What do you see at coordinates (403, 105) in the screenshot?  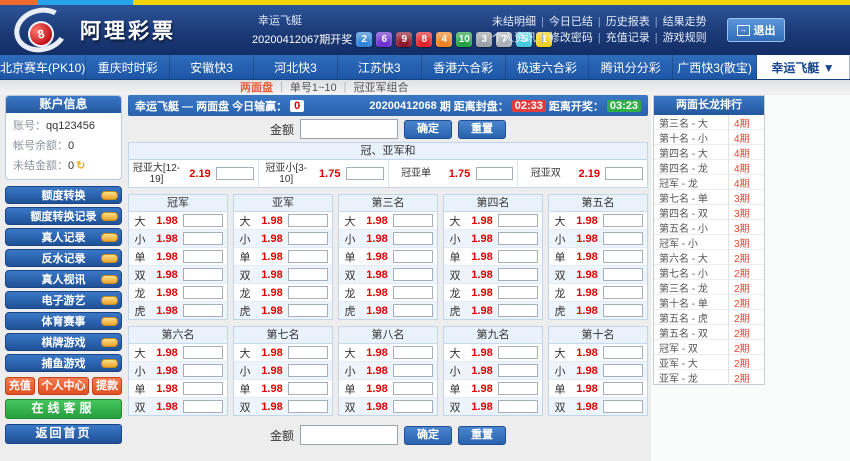 I see `current-period: 20200412068` at bounding box center [403, 105].